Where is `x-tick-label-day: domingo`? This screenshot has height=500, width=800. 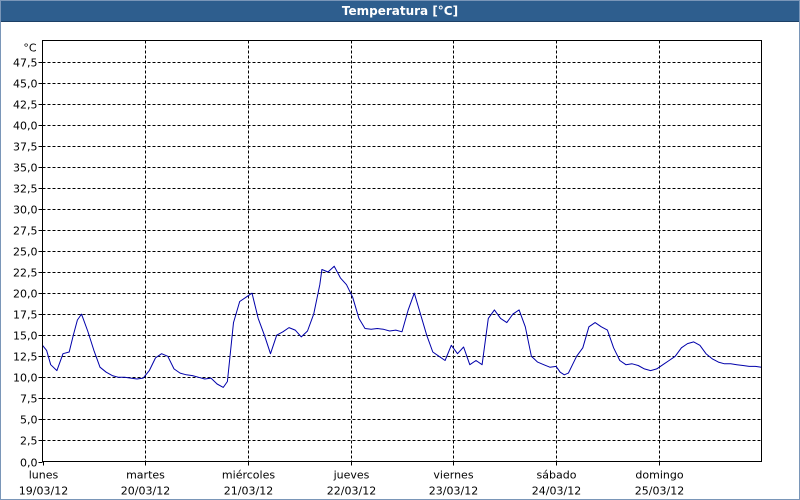 x-tick-label-day: domingo is located at coordinates (659, 475).